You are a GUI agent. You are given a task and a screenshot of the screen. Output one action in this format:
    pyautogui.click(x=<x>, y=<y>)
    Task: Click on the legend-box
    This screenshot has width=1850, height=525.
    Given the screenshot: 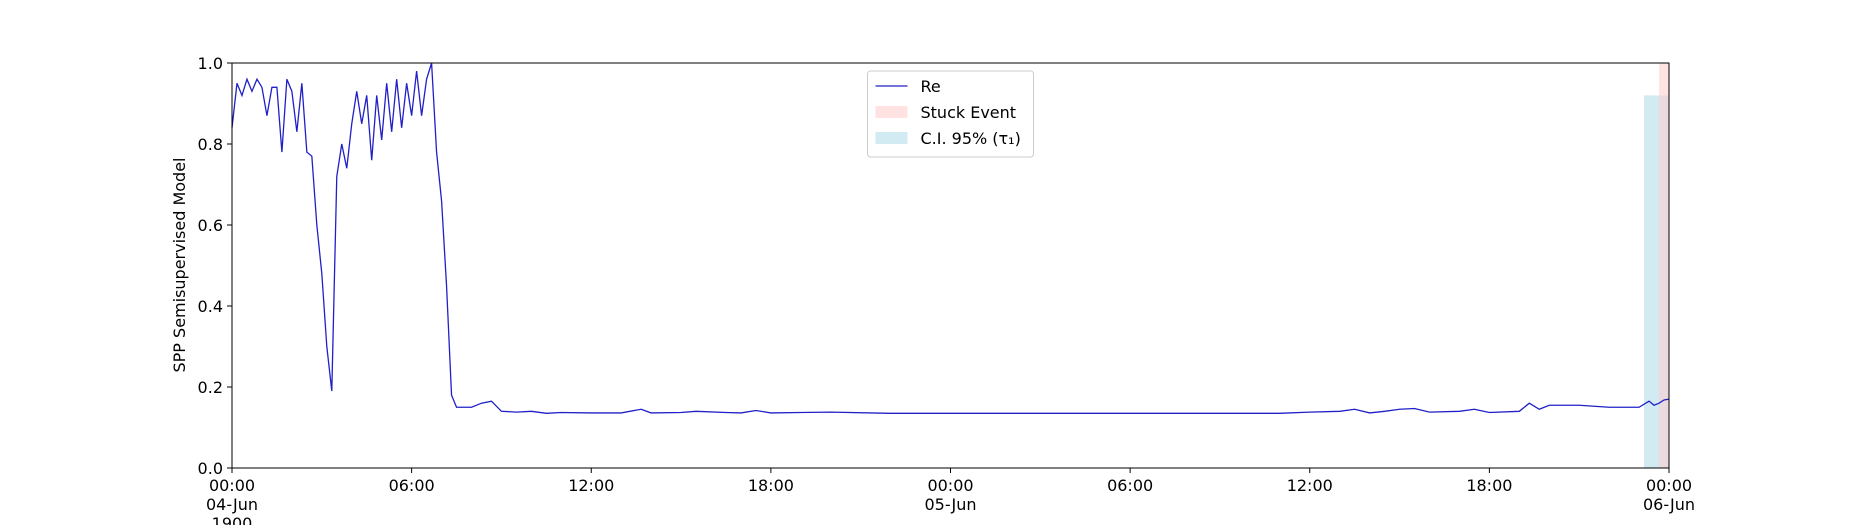 What is the action you would take?
    pyautogui.click(x=950, y=114)
    